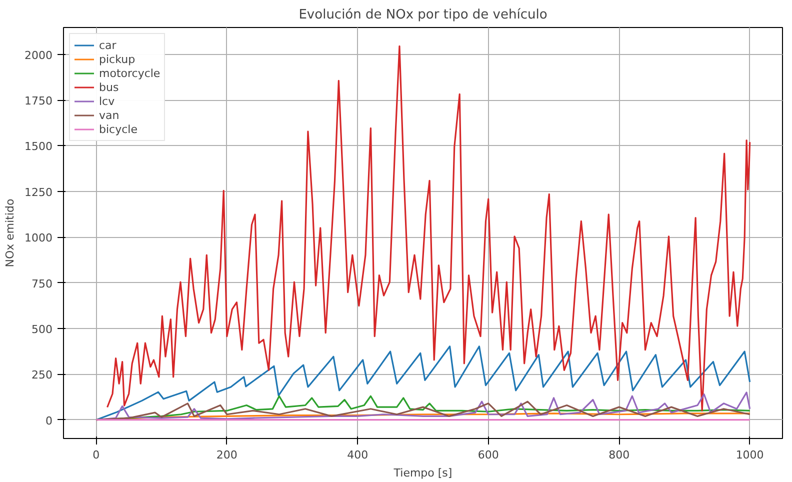 This screenshot has height=482, width=792. What do you see at coordinates (108, 45) in the screenshot?
I see `legend-label: car` at bounding box center [108, 45].